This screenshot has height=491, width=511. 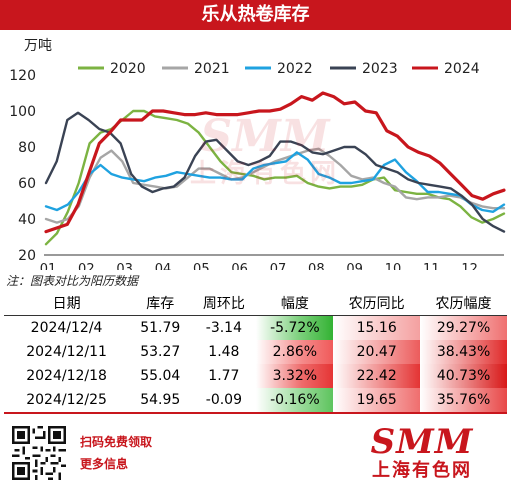 I want to click on cell-lunar-pct: 35.76%, so click(x=463, y=401).